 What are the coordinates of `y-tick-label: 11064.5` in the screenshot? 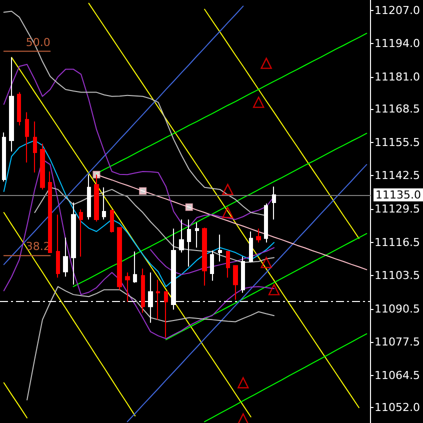 It's located at (397, 375).